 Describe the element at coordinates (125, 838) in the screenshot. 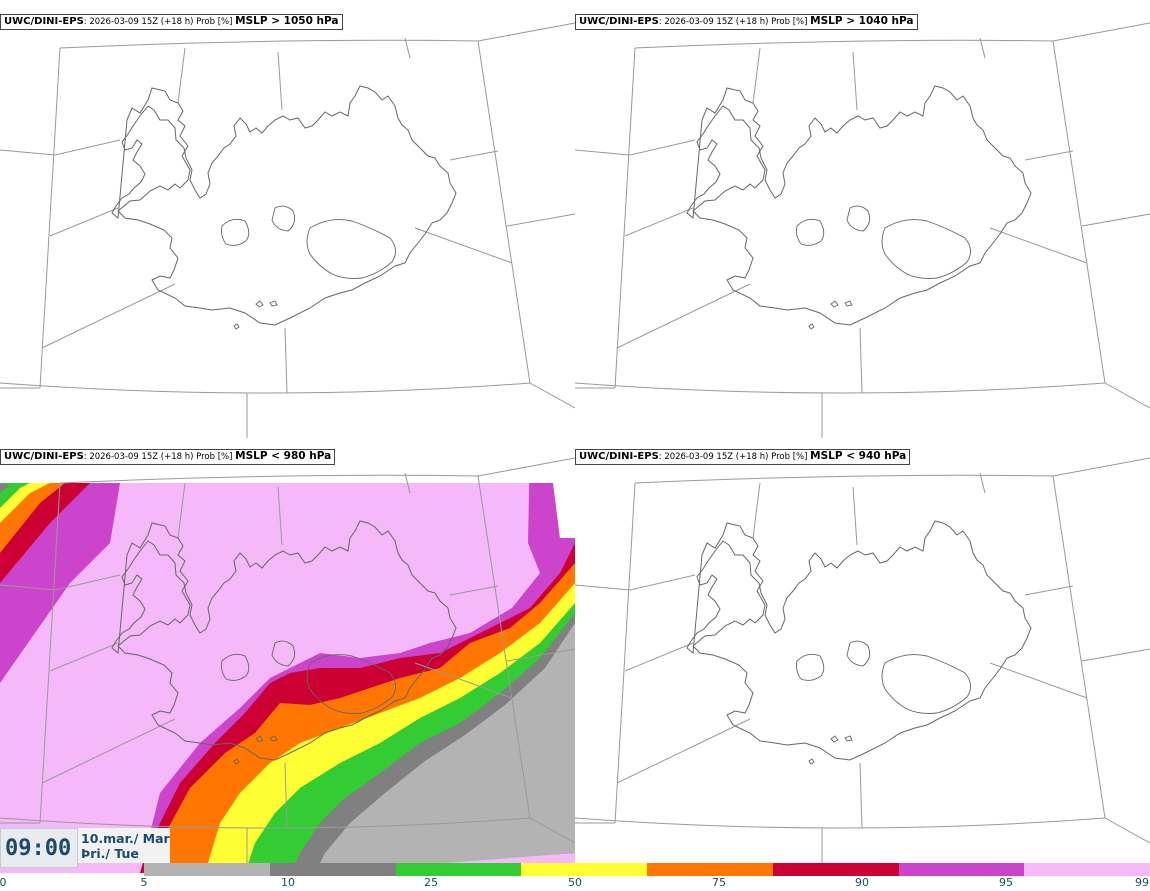

I see `valid-date-line1: 10.mar./ Mar` at that location.